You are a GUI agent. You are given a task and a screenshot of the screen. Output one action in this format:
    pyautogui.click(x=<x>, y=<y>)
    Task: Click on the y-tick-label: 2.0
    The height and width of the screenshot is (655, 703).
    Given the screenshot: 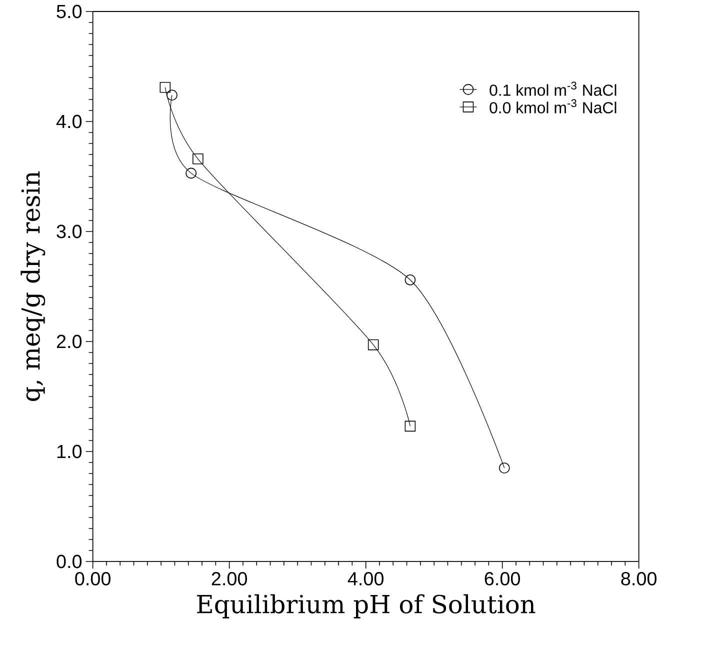 What is the action you would take?
    pyautogui.click(x=69, y=341)
    